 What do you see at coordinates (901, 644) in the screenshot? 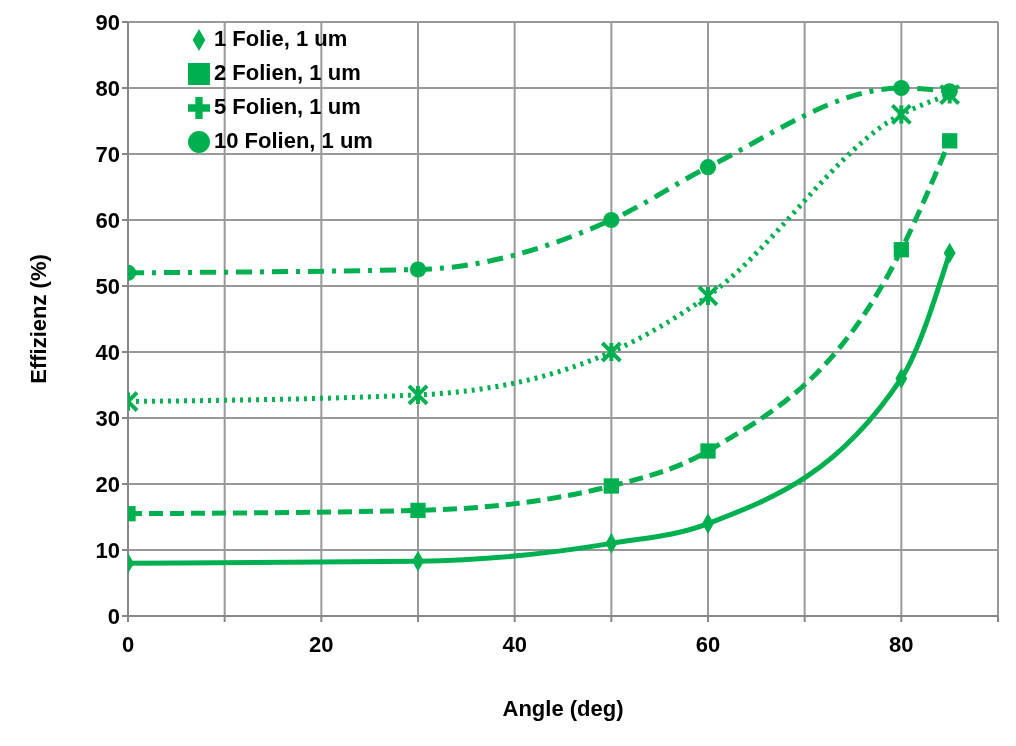
I see `x-tick-label: 80` at bounding box center [901, 644].